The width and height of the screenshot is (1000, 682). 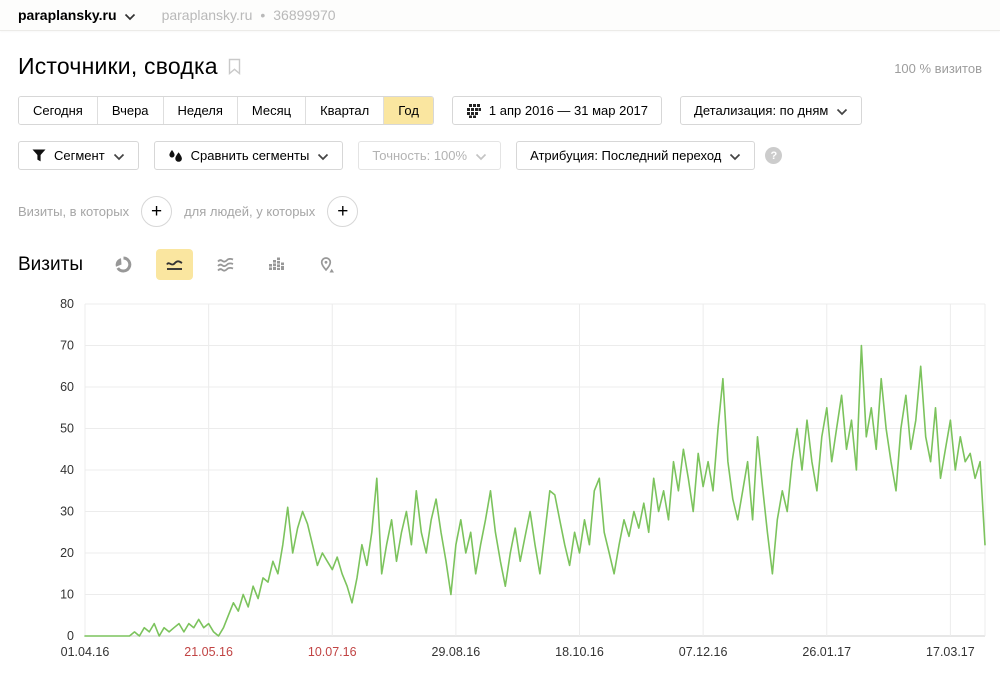 What do you see at coordinates (67, 470) in the screenshot?
I see `svg-text: 40` at bounding box center [67, 470].